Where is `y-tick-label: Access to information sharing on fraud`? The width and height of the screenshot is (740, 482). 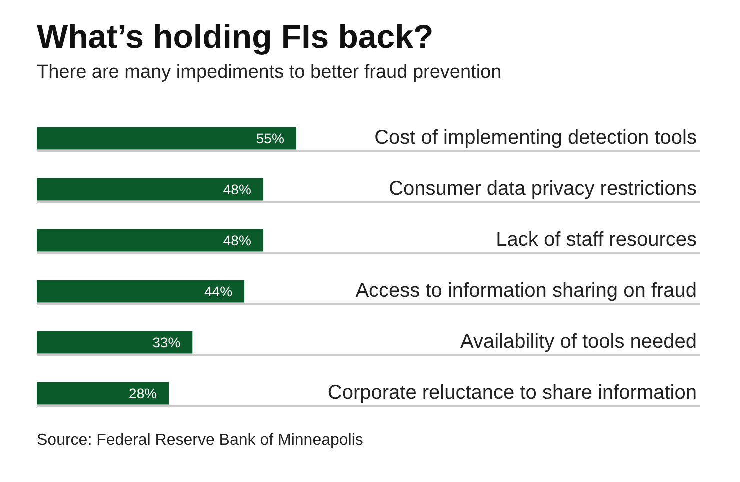
y-tick-label: Access to information sharing on fraud is located at coordinates (526, 291).